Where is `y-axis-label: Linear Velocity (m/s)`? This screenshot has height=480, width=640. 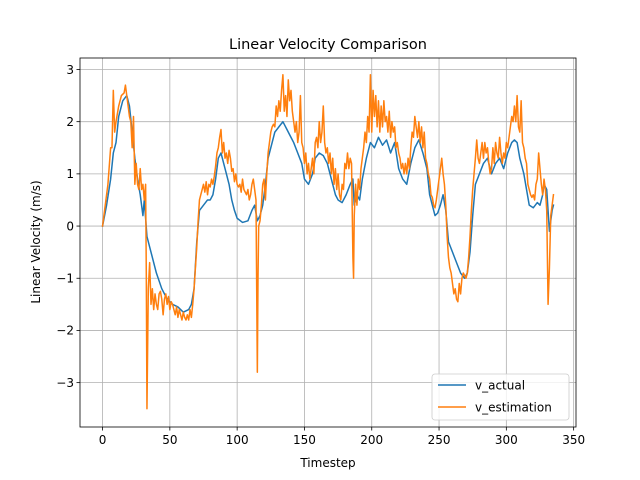 y-axis-label: Linear Velocity (m/s) is located at coordinates (36, 241).